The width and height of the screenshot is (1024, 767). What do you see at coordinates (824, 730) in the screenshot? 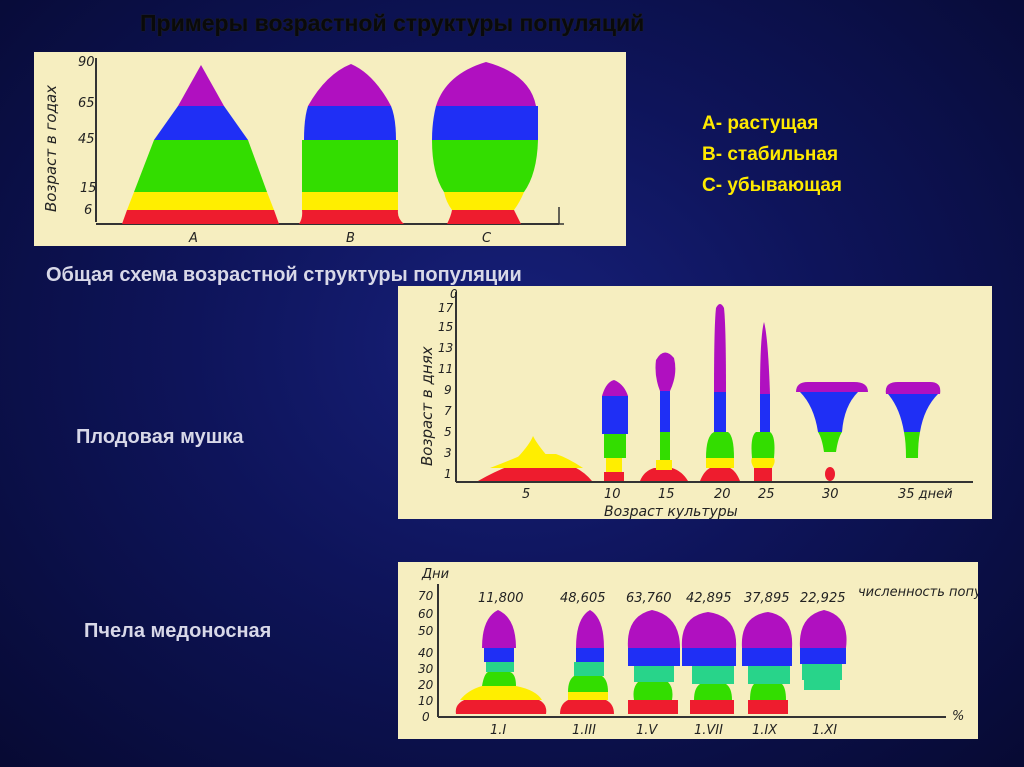
I see `x-tick-label: 1.XI` at bounding box center [824, 730].